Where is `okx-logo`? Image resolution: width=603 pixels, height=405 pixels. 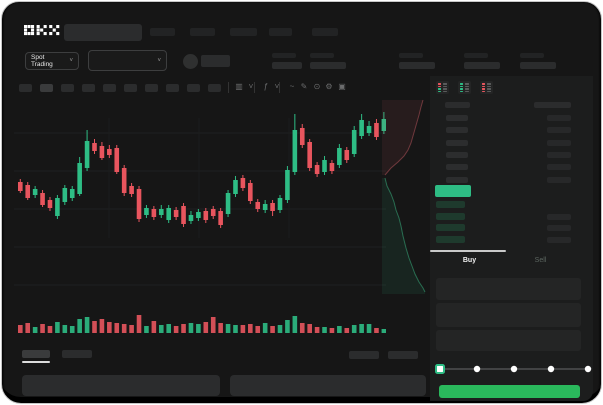
okx-logo is located at coordinates (42, 30).